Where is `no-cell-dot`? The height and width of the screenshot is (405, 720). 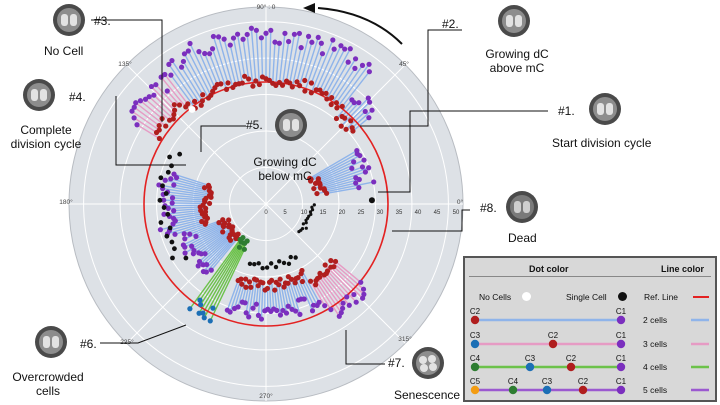 no-cell-dot is located at coordinates (192, 109).